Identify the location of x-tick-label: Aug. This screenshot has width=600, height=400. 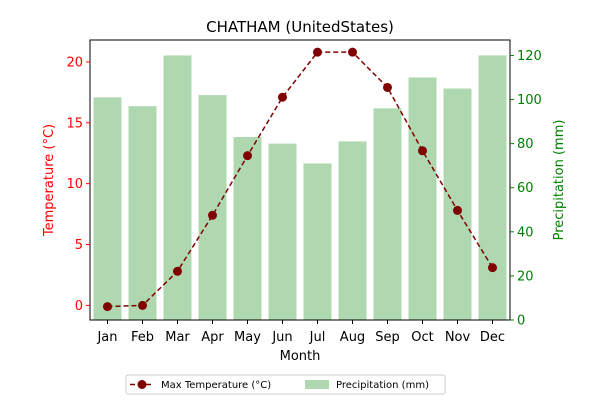
(352, 337).